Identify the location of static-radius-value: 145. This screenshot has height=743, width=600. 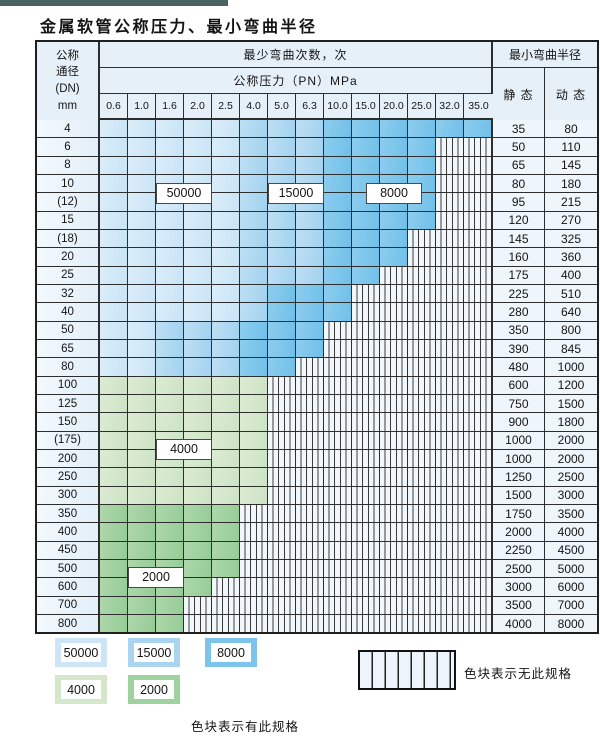
(519, 238).